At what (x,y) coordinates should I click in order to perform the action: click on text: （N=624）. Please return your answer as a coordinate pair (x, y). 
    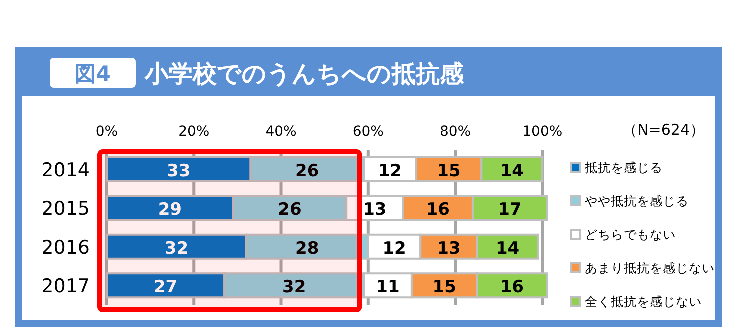
    Looking at the image, I should click on (663, 130).